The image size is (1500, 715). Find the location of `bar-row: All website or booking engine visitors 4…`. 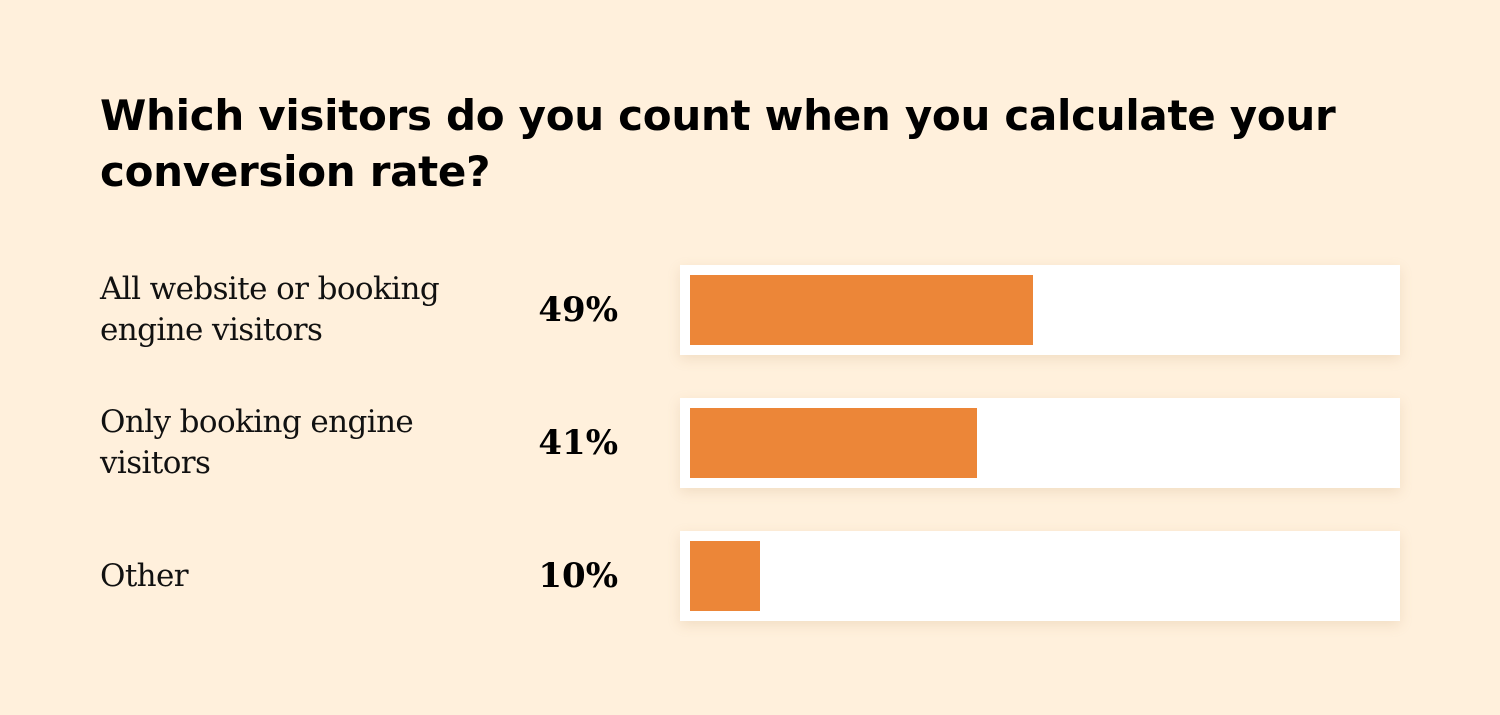

bar-row: All website or booking engine visitors 4… is located at coordinates (750, 310).